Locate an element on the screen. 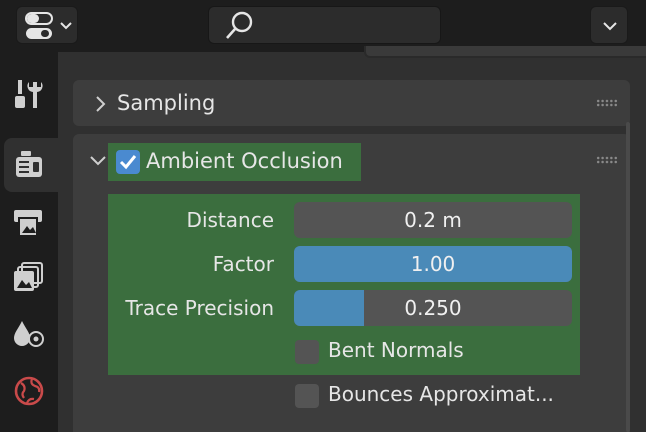  distance-value: 0.2 m is located at coordinates (433, 220).